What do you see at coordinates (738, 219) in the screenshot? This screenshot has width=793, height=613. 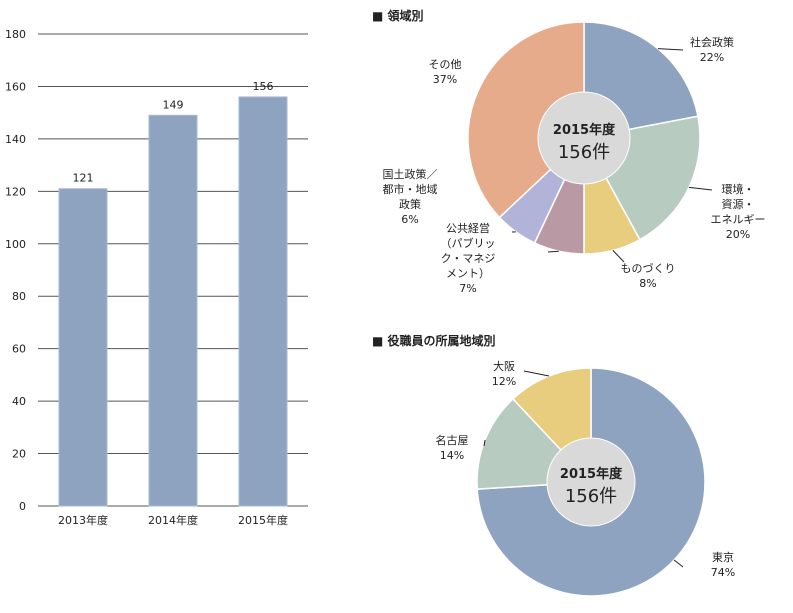 I see `slice-label: エネルギー` at bounding box center [738, 219].